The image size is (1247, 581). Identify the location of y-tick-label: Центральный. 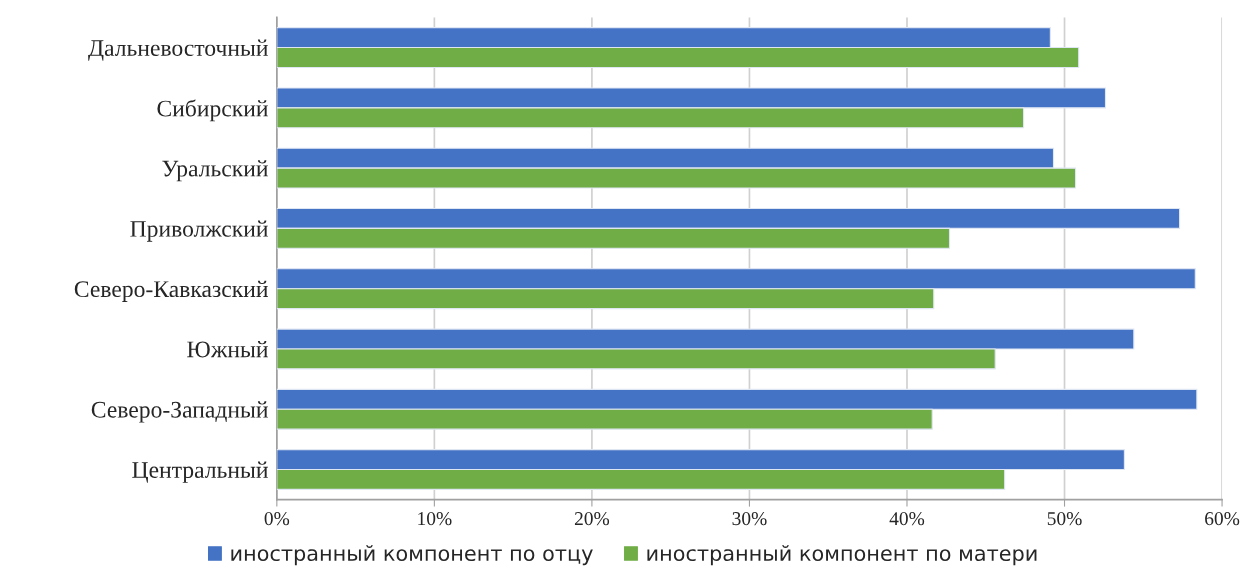
(200, 472).